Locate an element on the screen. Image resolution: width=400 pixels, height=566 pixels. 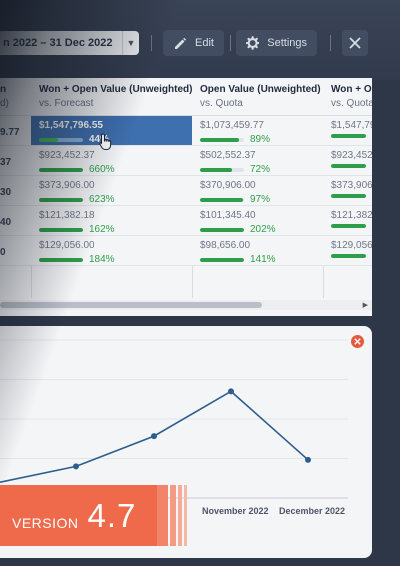
date-range-value: n 2022 – 31 Dec 2022 is located at coordinates (58, 43).